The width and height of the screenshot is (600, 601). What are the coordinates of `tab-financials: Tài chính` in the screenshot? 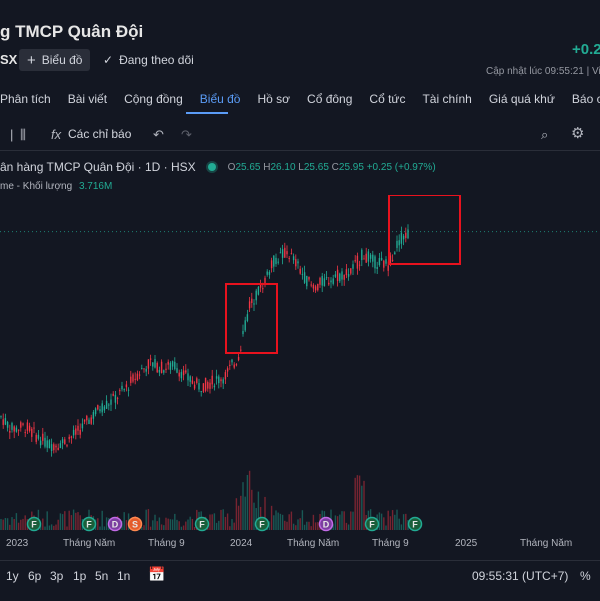 It's located at (447, 99).